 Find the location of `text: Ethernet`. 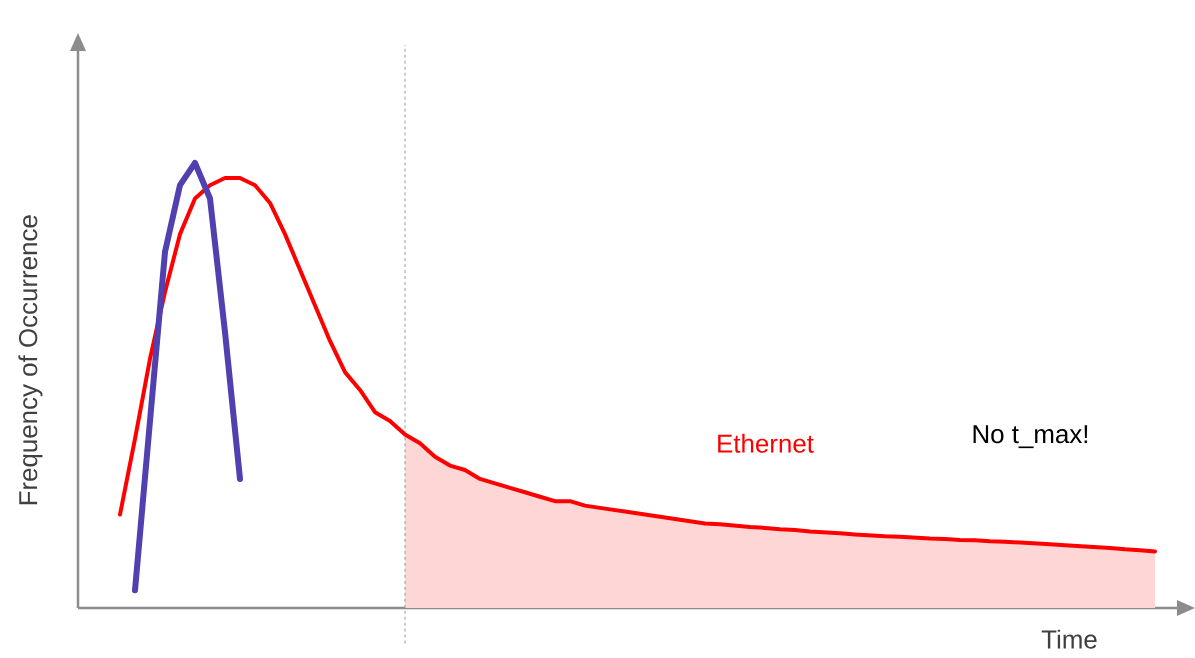

text: Ethernet is located at coordinates (766, 443).